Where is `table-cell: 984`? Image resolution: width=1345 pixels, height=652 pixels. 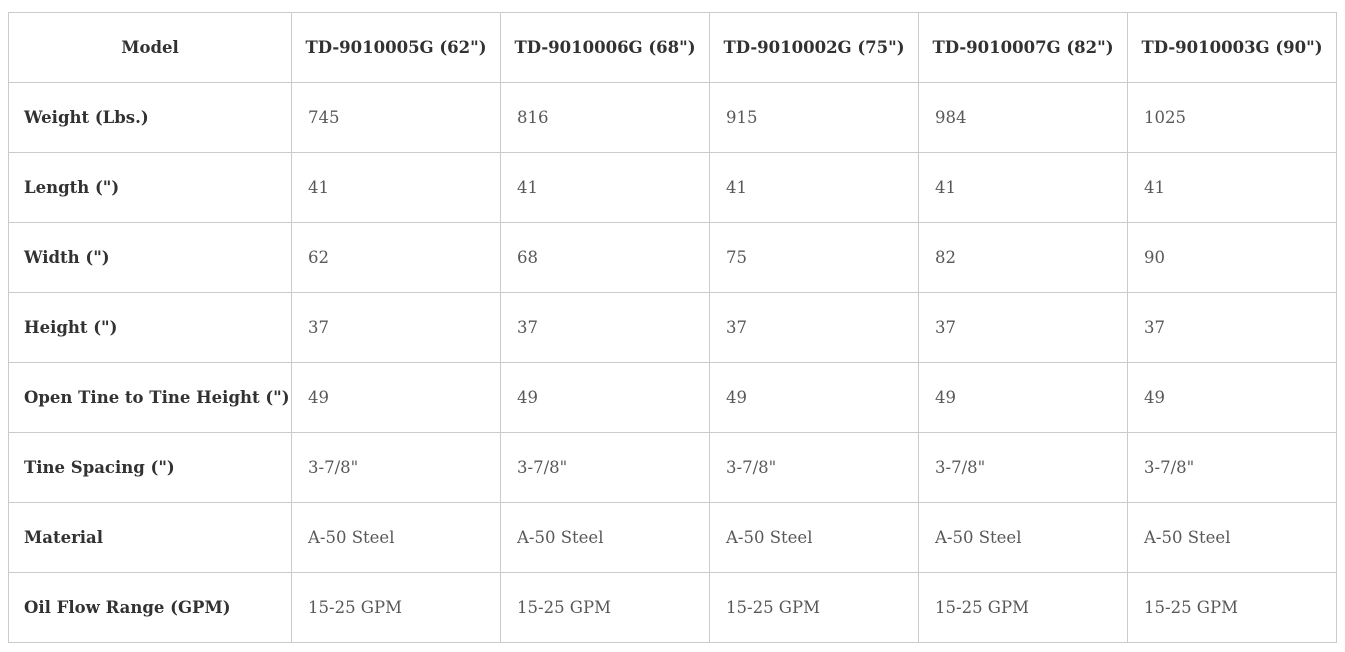 table-cell: 984 is located at coordinates (1023, 117).